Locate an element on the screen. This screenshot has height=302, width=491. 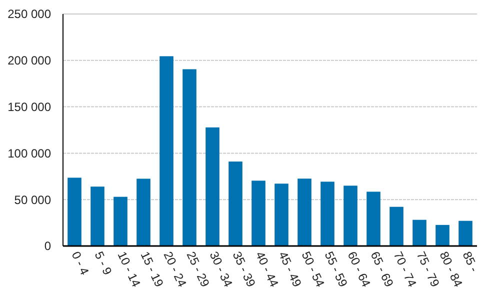
y-tick-label: 50 000 is located at coordinates (33, 199).